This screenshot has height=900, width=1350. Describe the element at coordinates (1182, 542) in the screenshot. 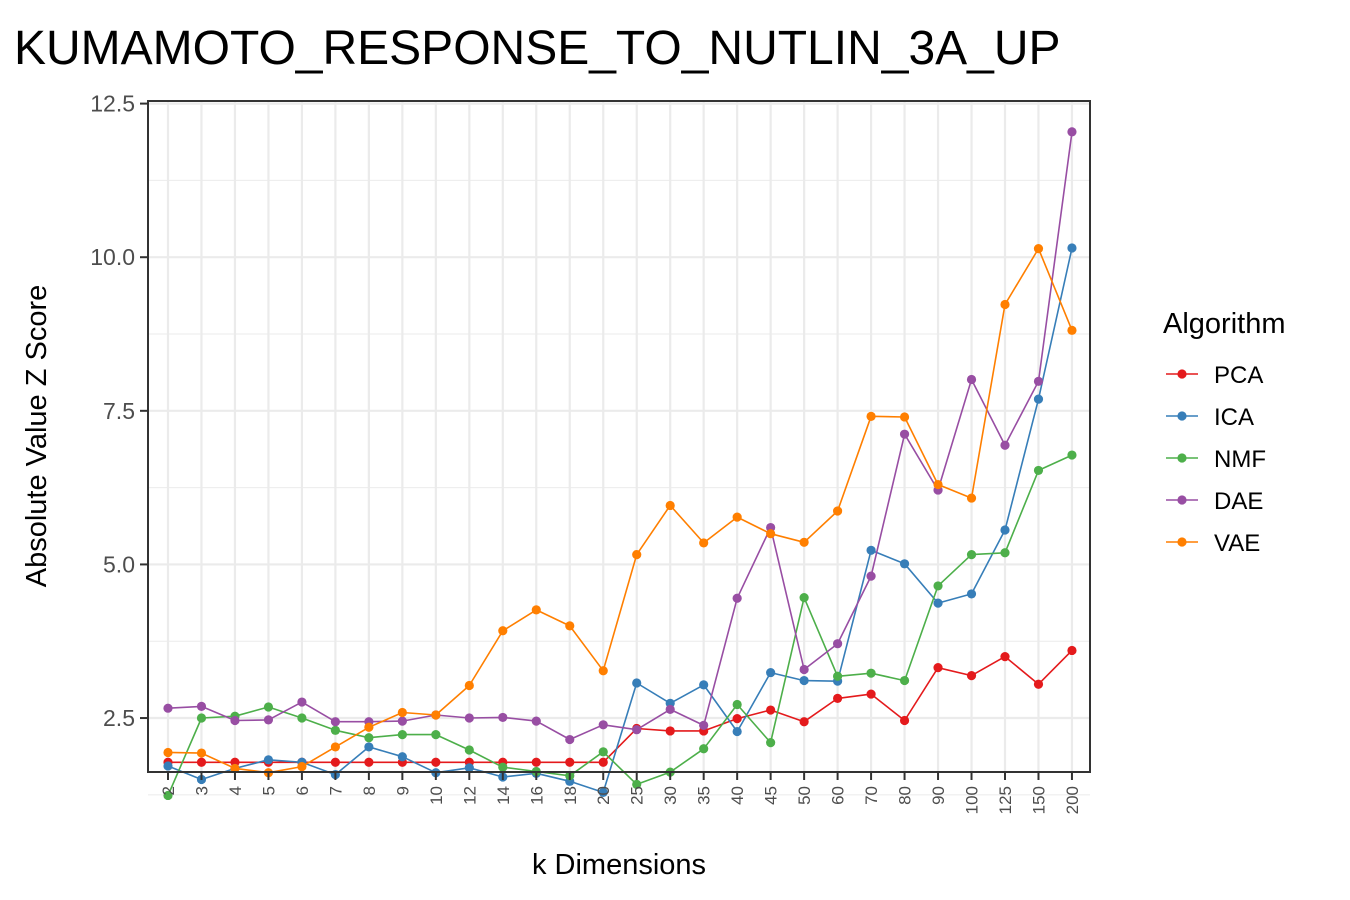

I see `legend-key-vae` at that location.